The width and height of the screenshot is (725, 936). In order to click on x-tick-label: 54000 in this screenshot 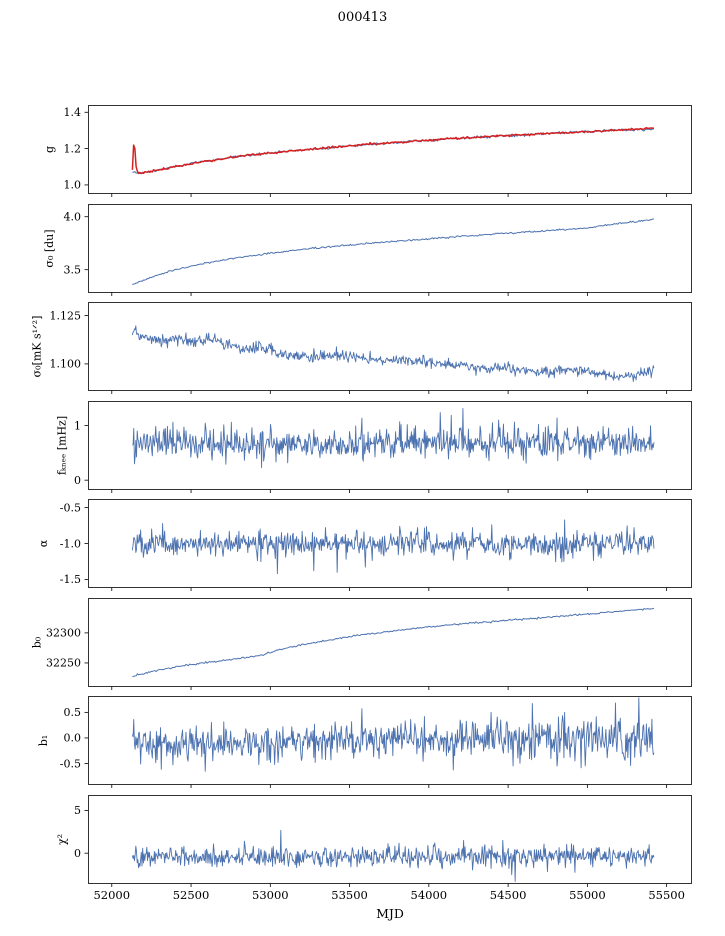, I will do `click(429, 895)`.